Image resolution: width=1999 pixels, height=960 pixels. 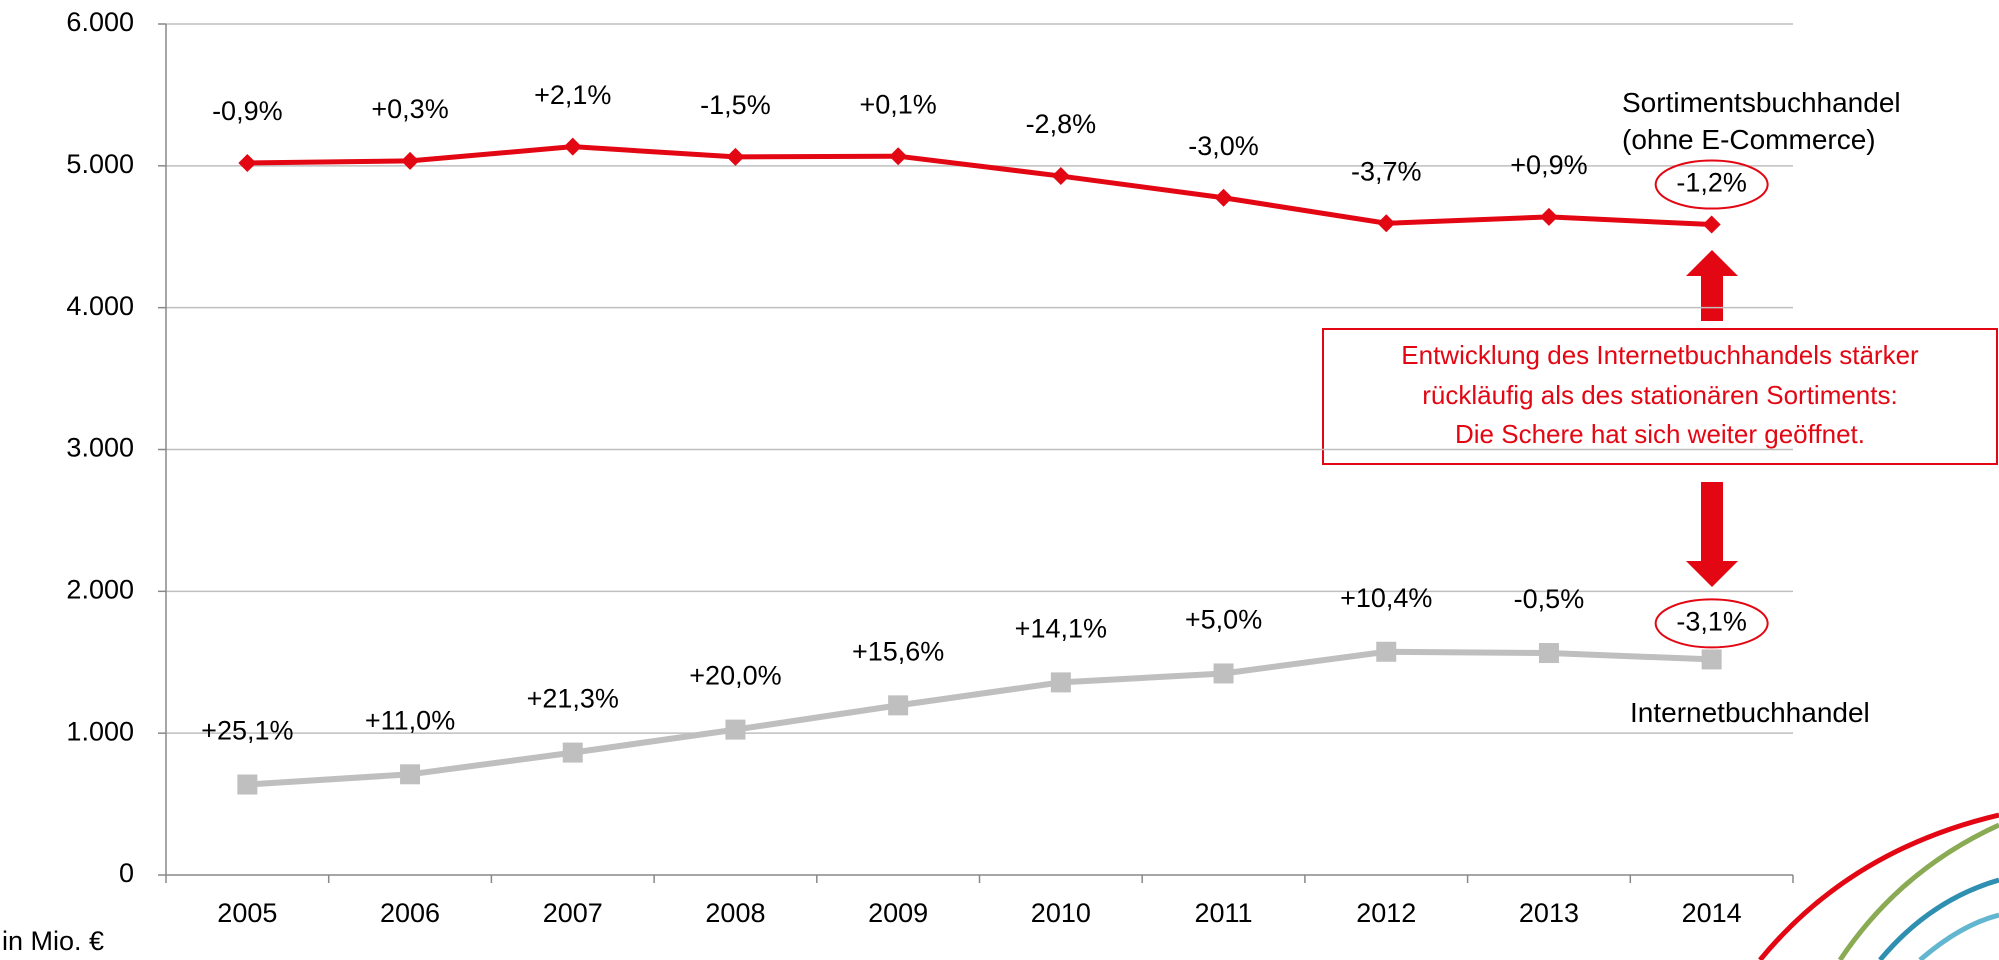 What do you see at coordinates (1549, 913) in the screenshot?
I see `x-tick-label: 2013` at bounding box center [1549, 913].